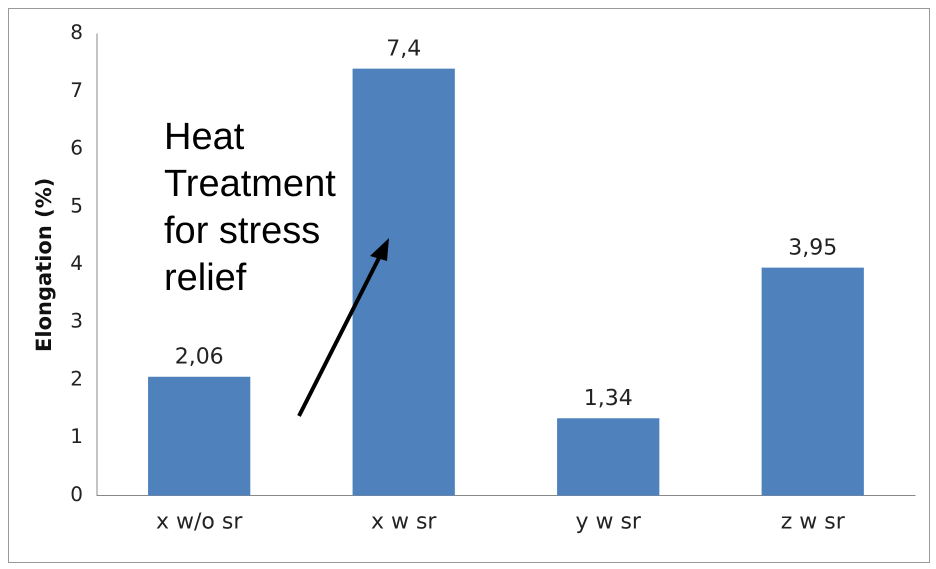 Image resolution: width=936 pixels, height=569 pixels. Describe the element at coordinates (76, 494) in the screenshot. I see `y-tick-label: 0` at that location.